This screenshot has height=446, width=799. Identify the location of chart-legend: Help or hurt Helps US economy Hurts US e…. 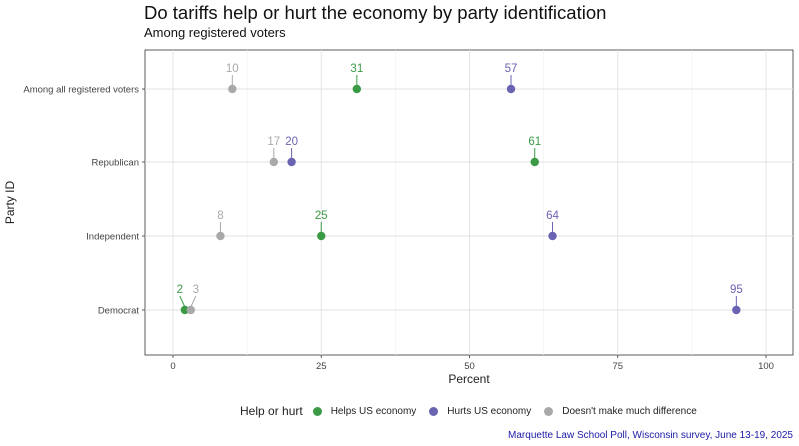
(475, 411).